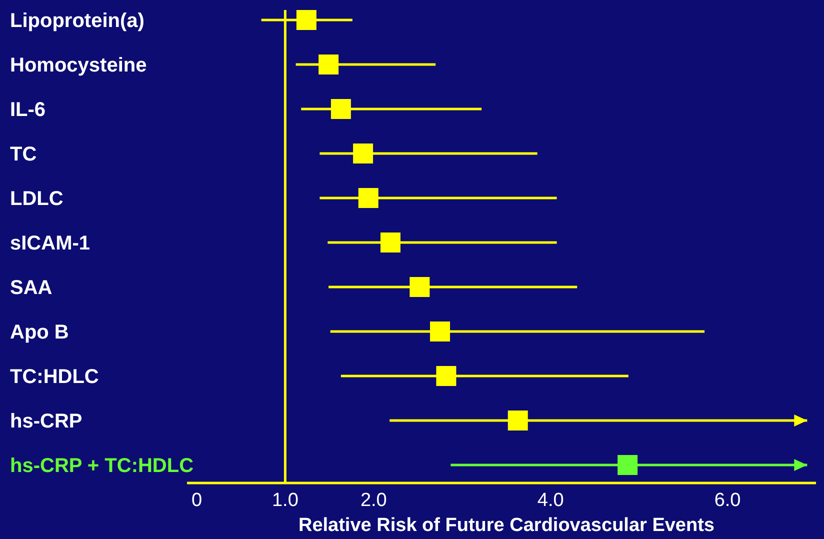  I want to click on y-tick-label: hs-CRP, so click(46, 421).